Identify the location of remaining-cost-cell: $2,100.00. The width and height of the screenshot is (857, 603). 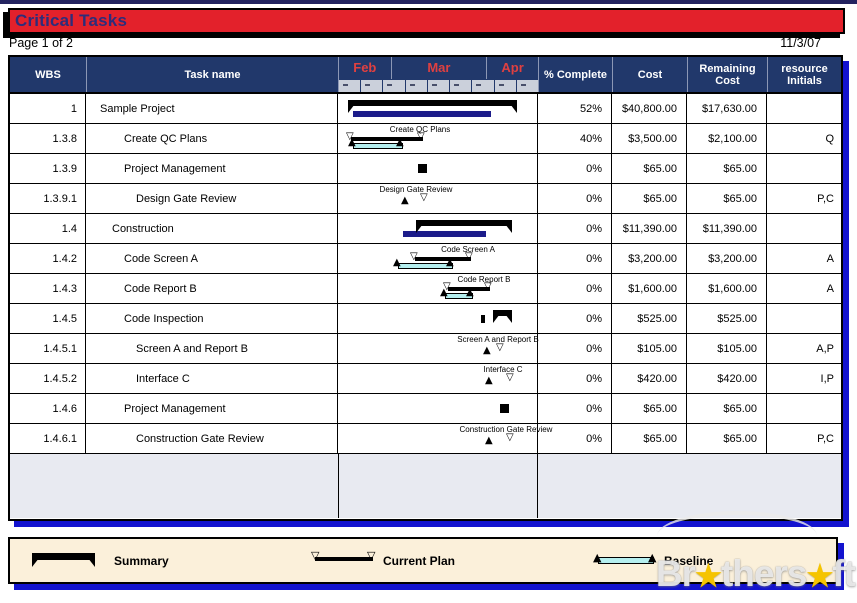
(727, 138).